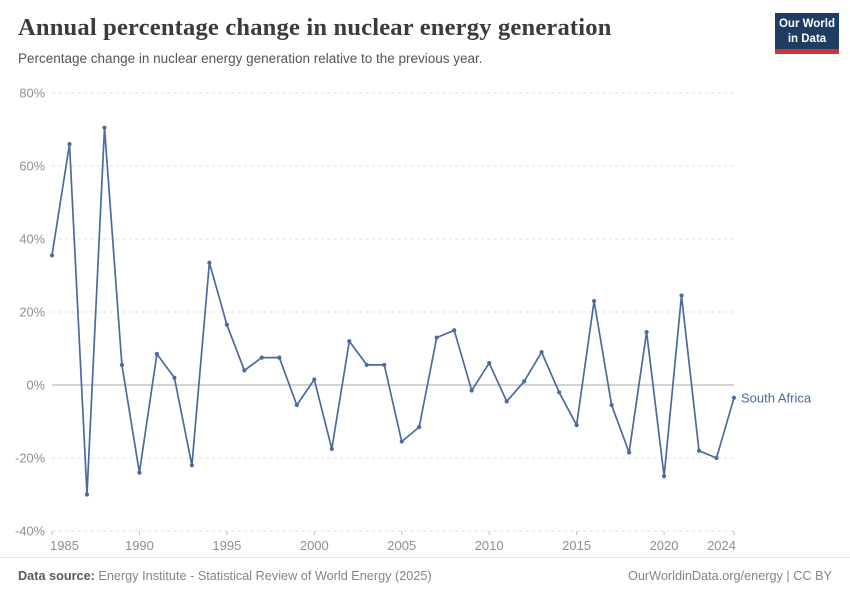 This screenshot has width=850, height=600. What do you see at coordinates (279, 357) in the screenshot?
I see `data-point-south-africa-1998` at bounding box center [279, 357].